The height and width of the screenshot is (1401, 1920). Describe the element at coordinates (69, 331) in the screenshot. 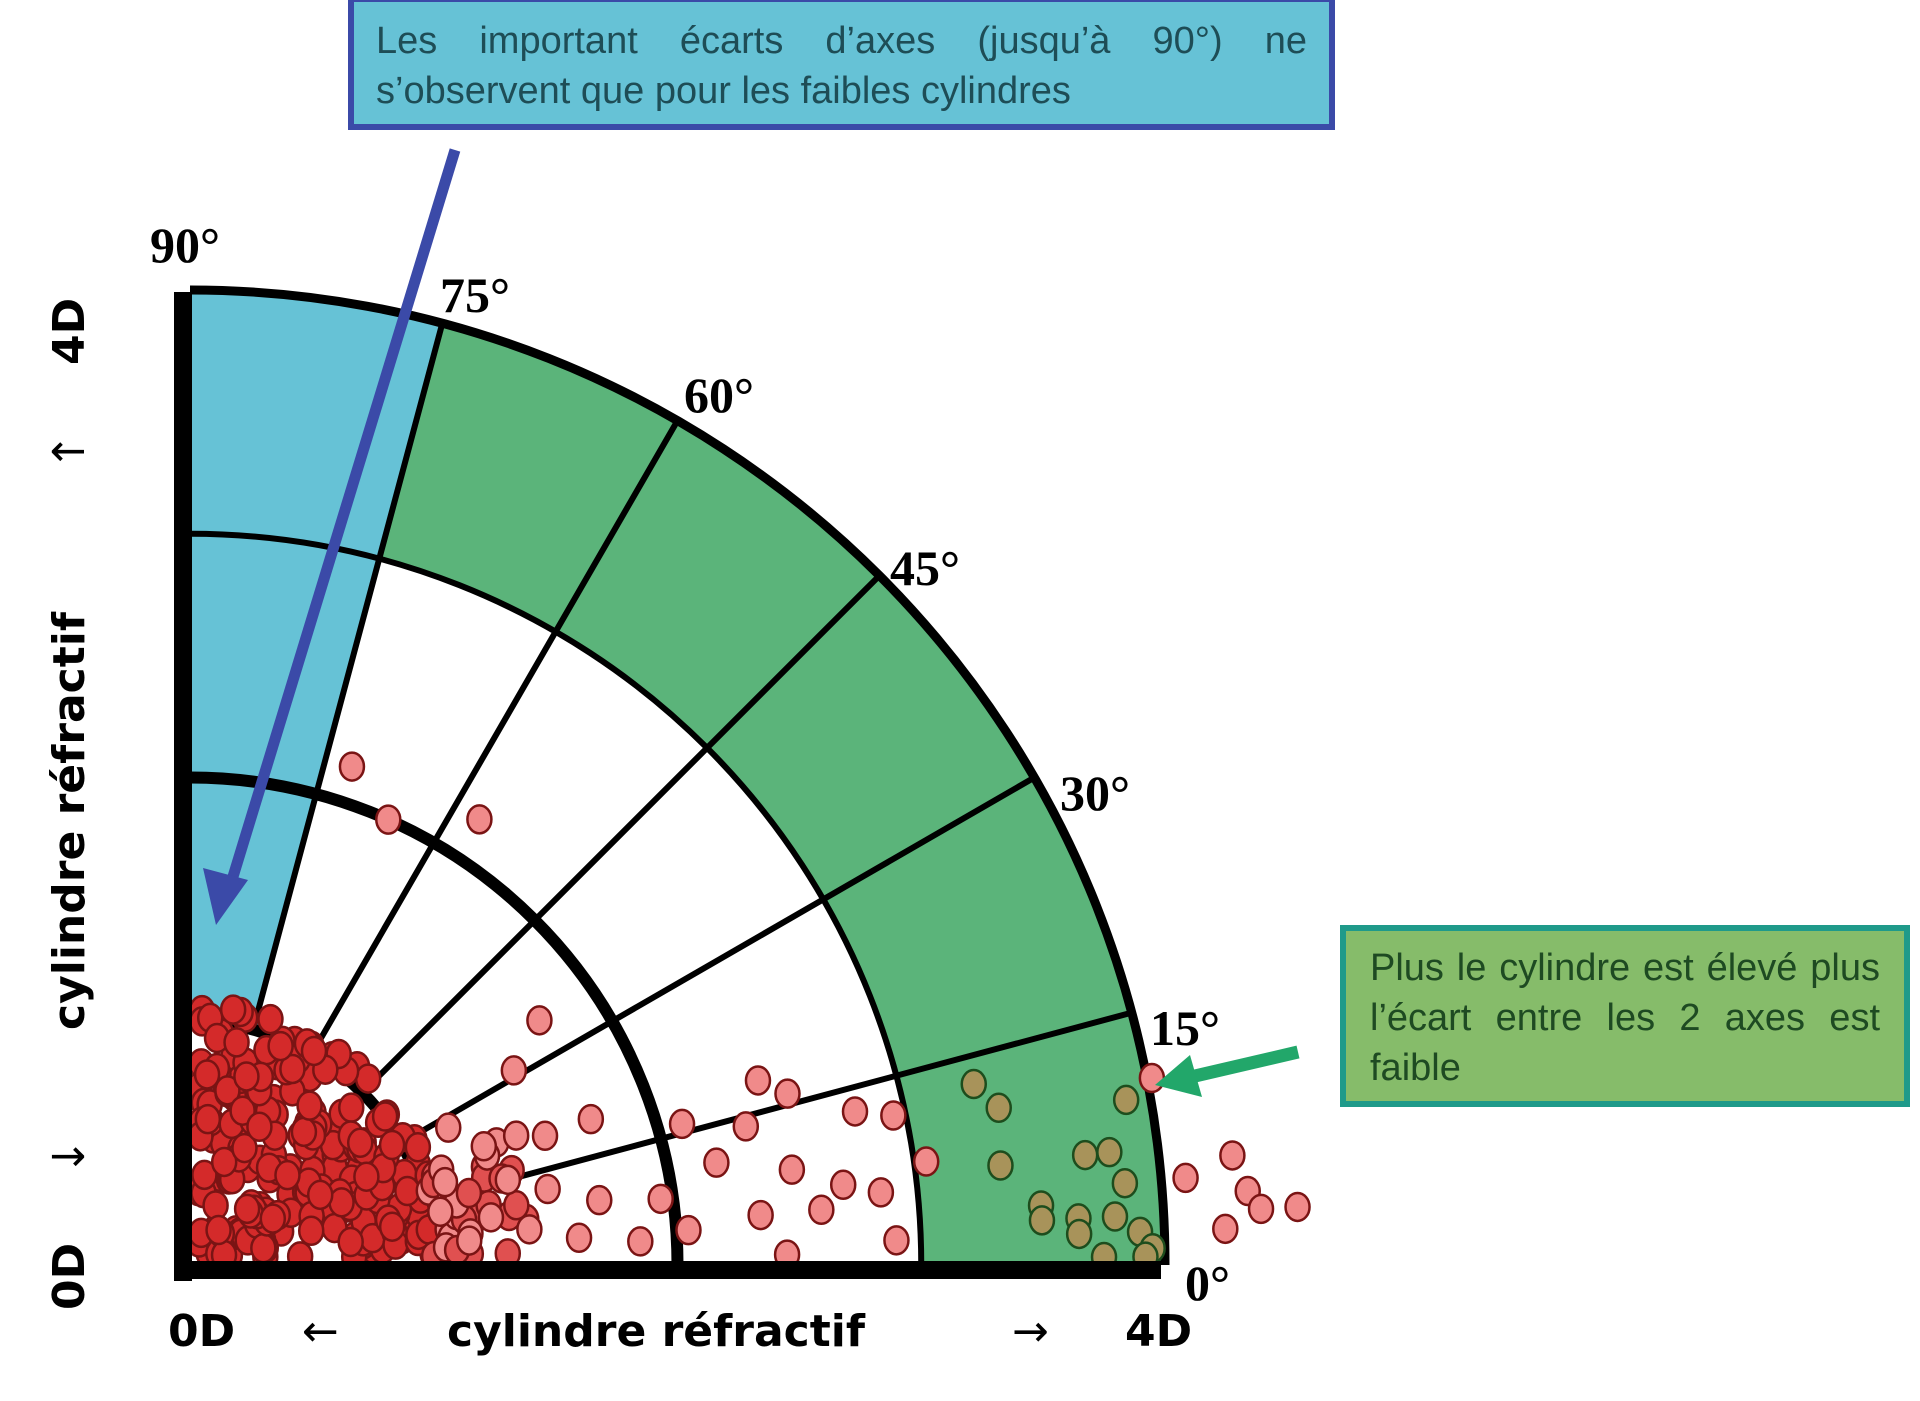

I see `y-axis-max-label: 4D` at that location.